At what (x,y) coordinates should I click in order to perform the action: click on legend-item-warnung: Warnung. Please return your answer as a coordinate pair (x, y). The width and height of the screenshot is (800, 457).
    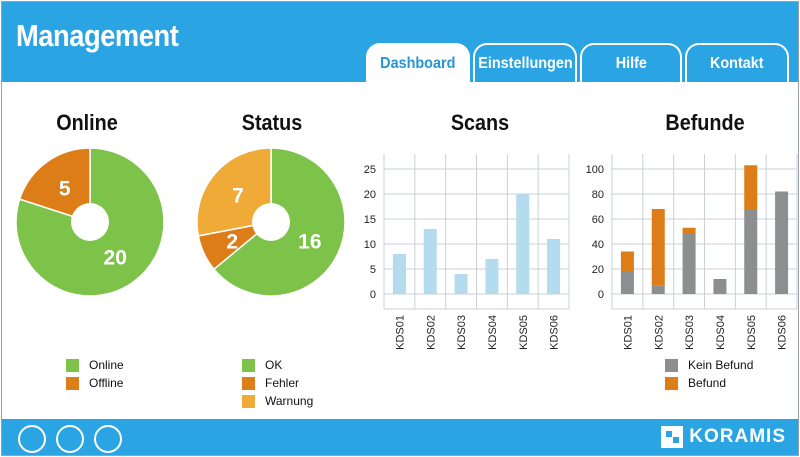
    Looking at the image, I should click on (277, 401).